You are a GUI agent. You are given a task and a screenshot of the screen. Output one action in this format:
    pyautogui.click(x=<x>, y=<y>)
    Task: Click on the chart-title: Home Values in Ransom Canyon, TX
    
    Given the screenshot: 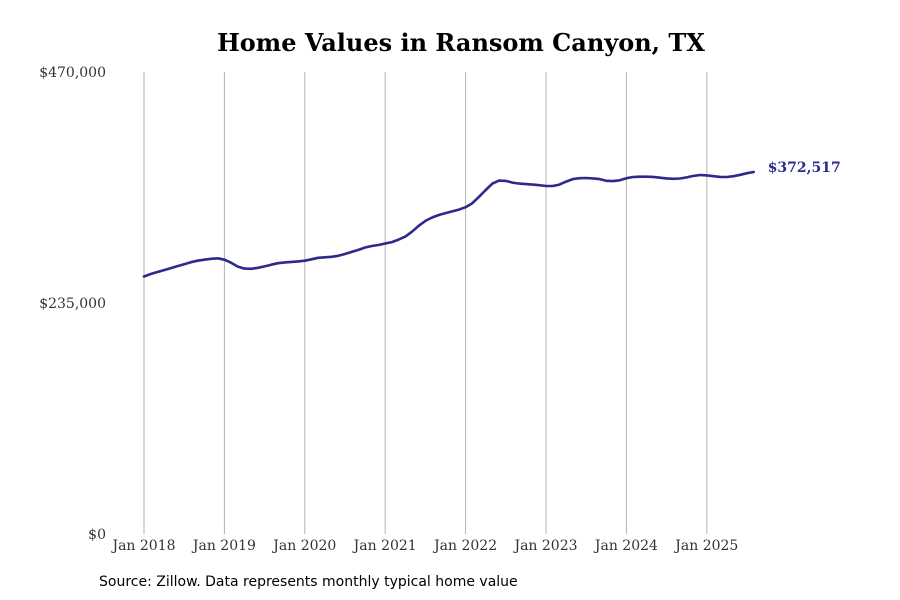 What is the action you would take?
    pyautogui.click(x=461, y=42)
    